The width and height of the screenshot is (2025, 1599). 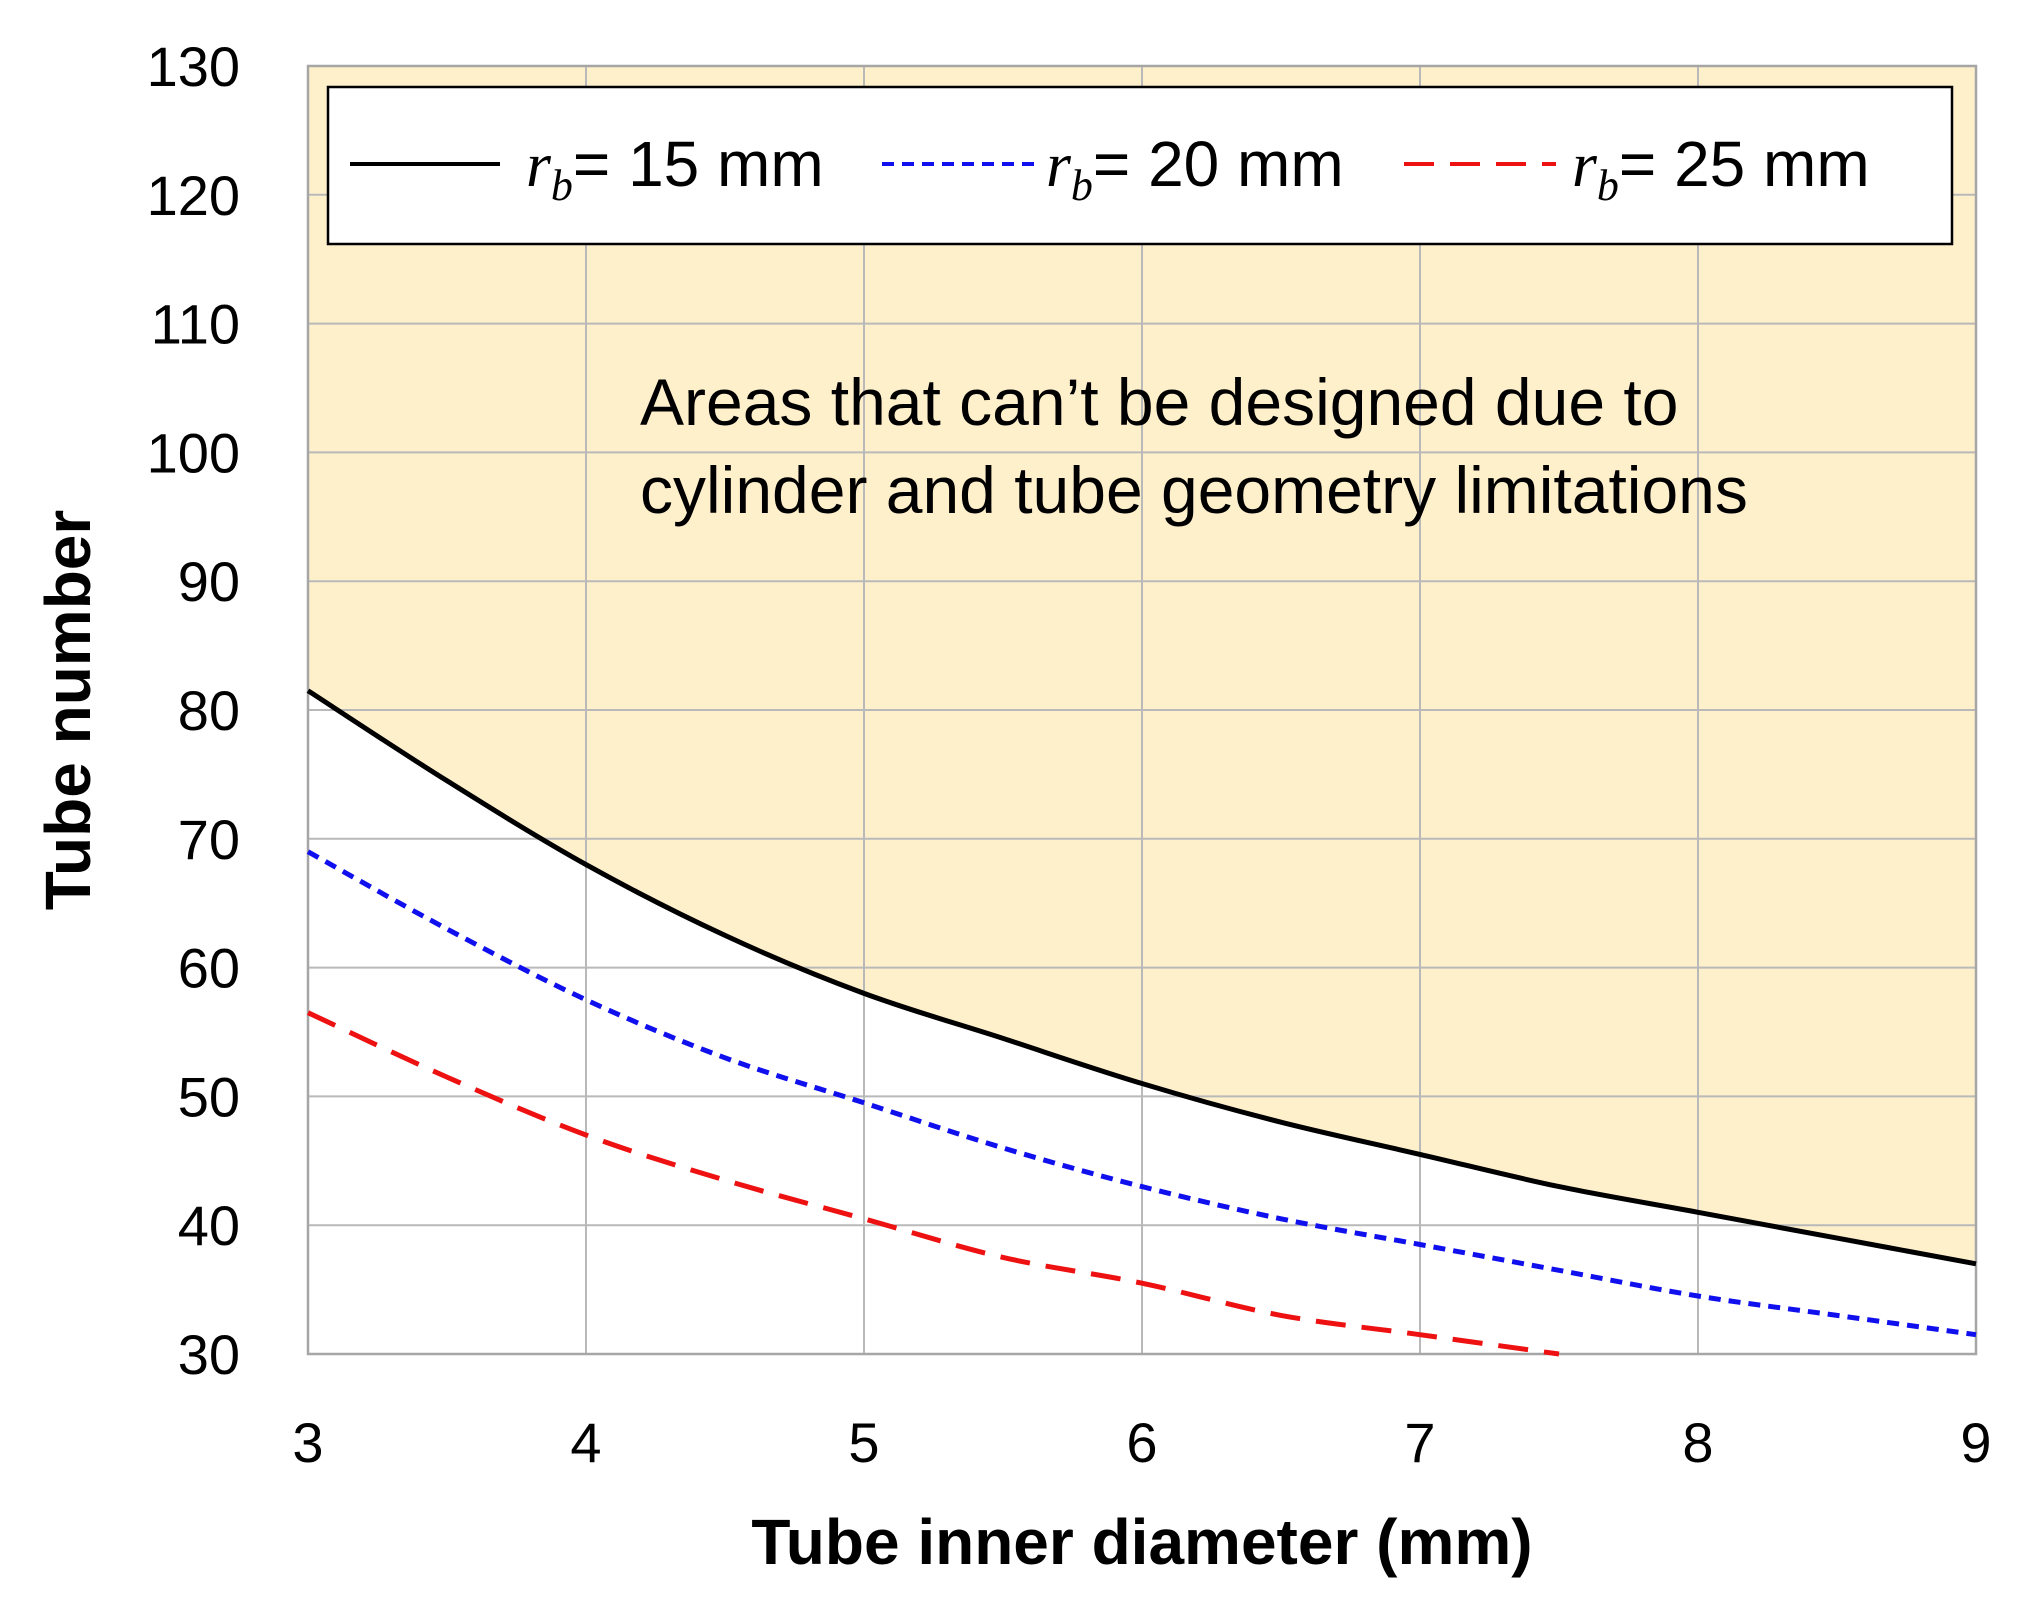 I want to click on legend: rb= 15 mm rb= 20 mm rb= 25 mm, so click(x=1140, y=165).